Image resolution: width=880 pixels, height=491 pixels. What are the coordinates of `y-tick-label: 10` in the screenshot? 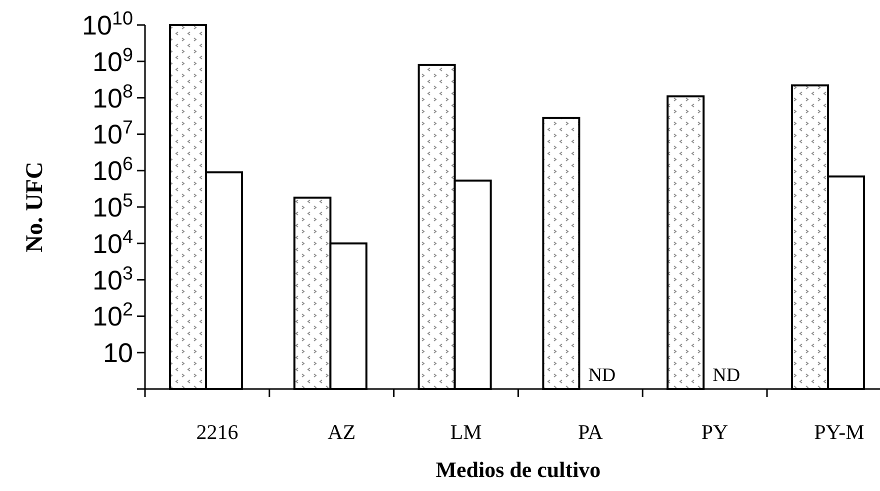 It's located at (117, 353).